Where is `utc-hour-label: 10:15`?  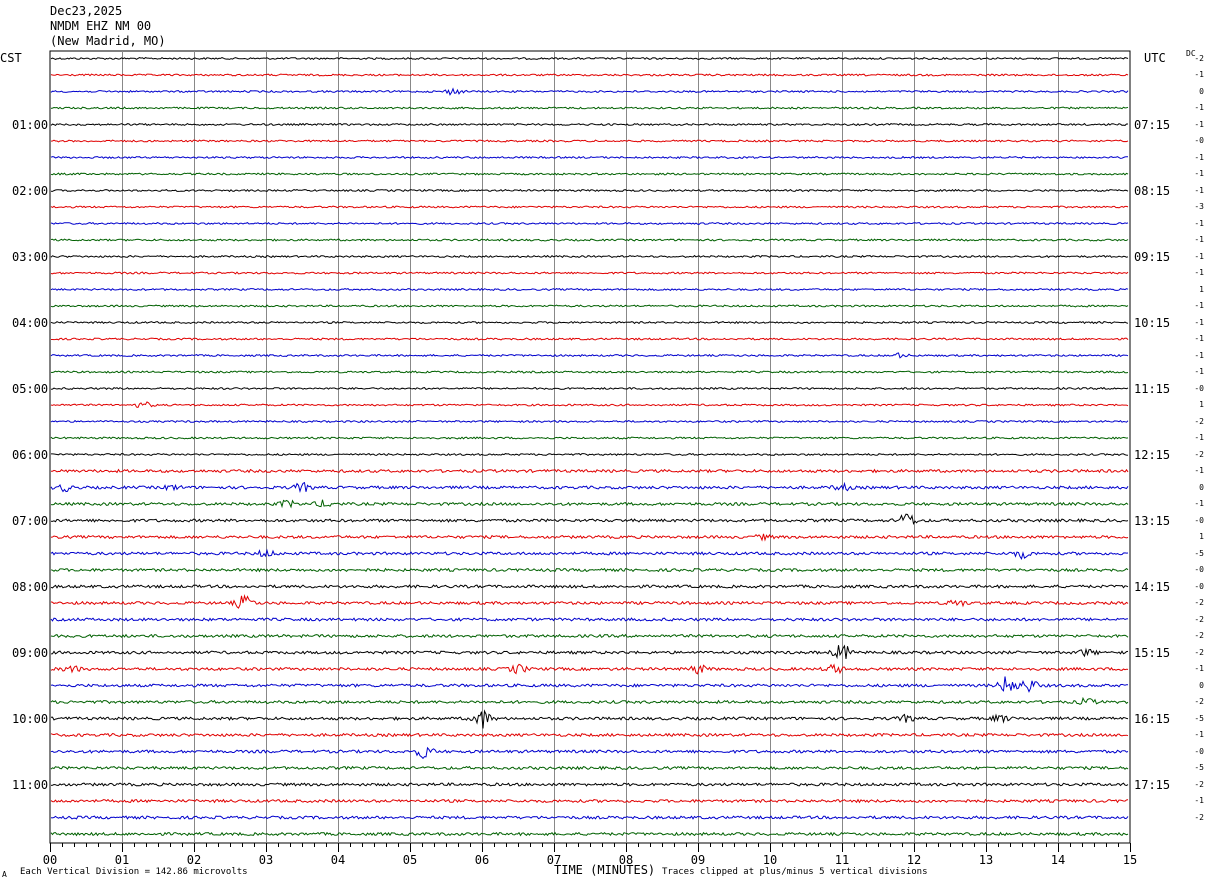 utc-hour-label: 10:15 is located at coordinates (1152, 322).